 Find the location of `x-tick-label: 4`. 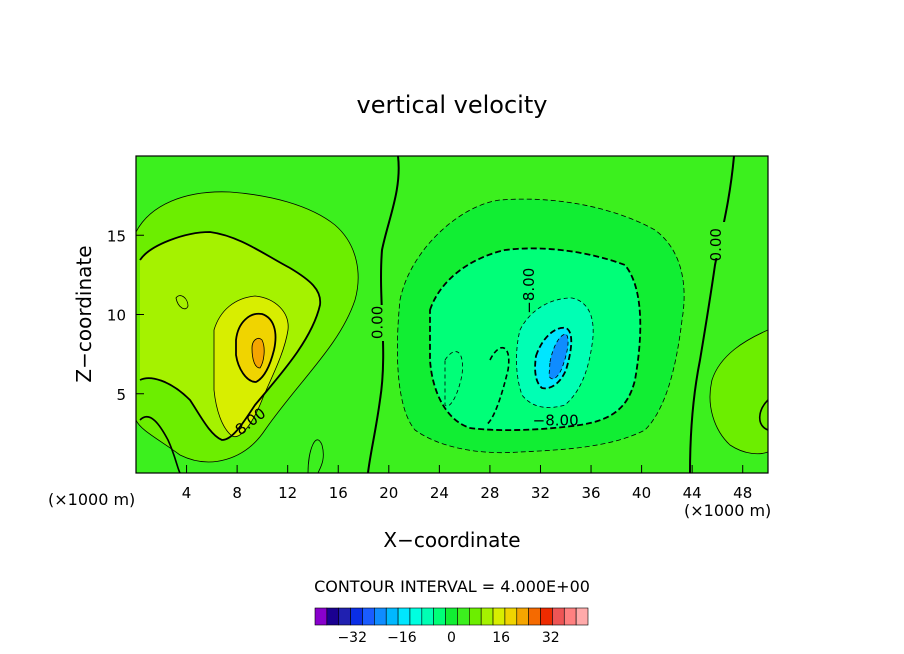

x-tick-label: 4 is located at coordinates (187, 493).